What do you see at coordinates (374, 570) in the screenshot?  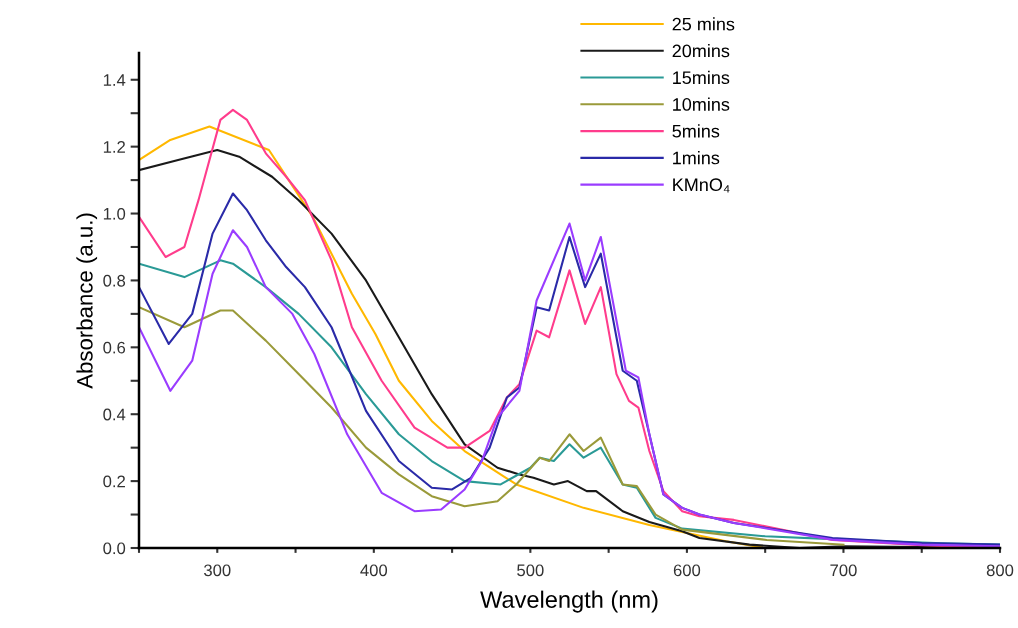 I see `x-tick-label: 400` at bounding box center [374, 570].